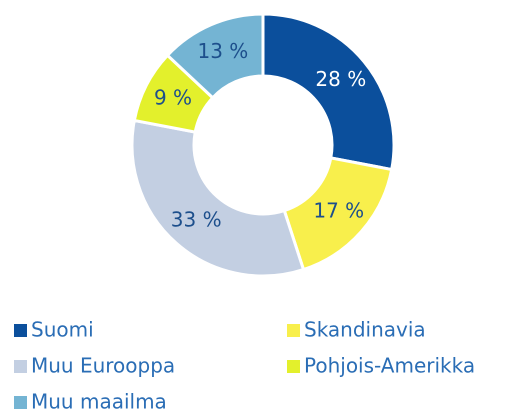 This screenshot has width=514, height=412. Describe the element at coordinates (365, 330) in the screenshot. I see `legend-label: Skandinavia` at that location.